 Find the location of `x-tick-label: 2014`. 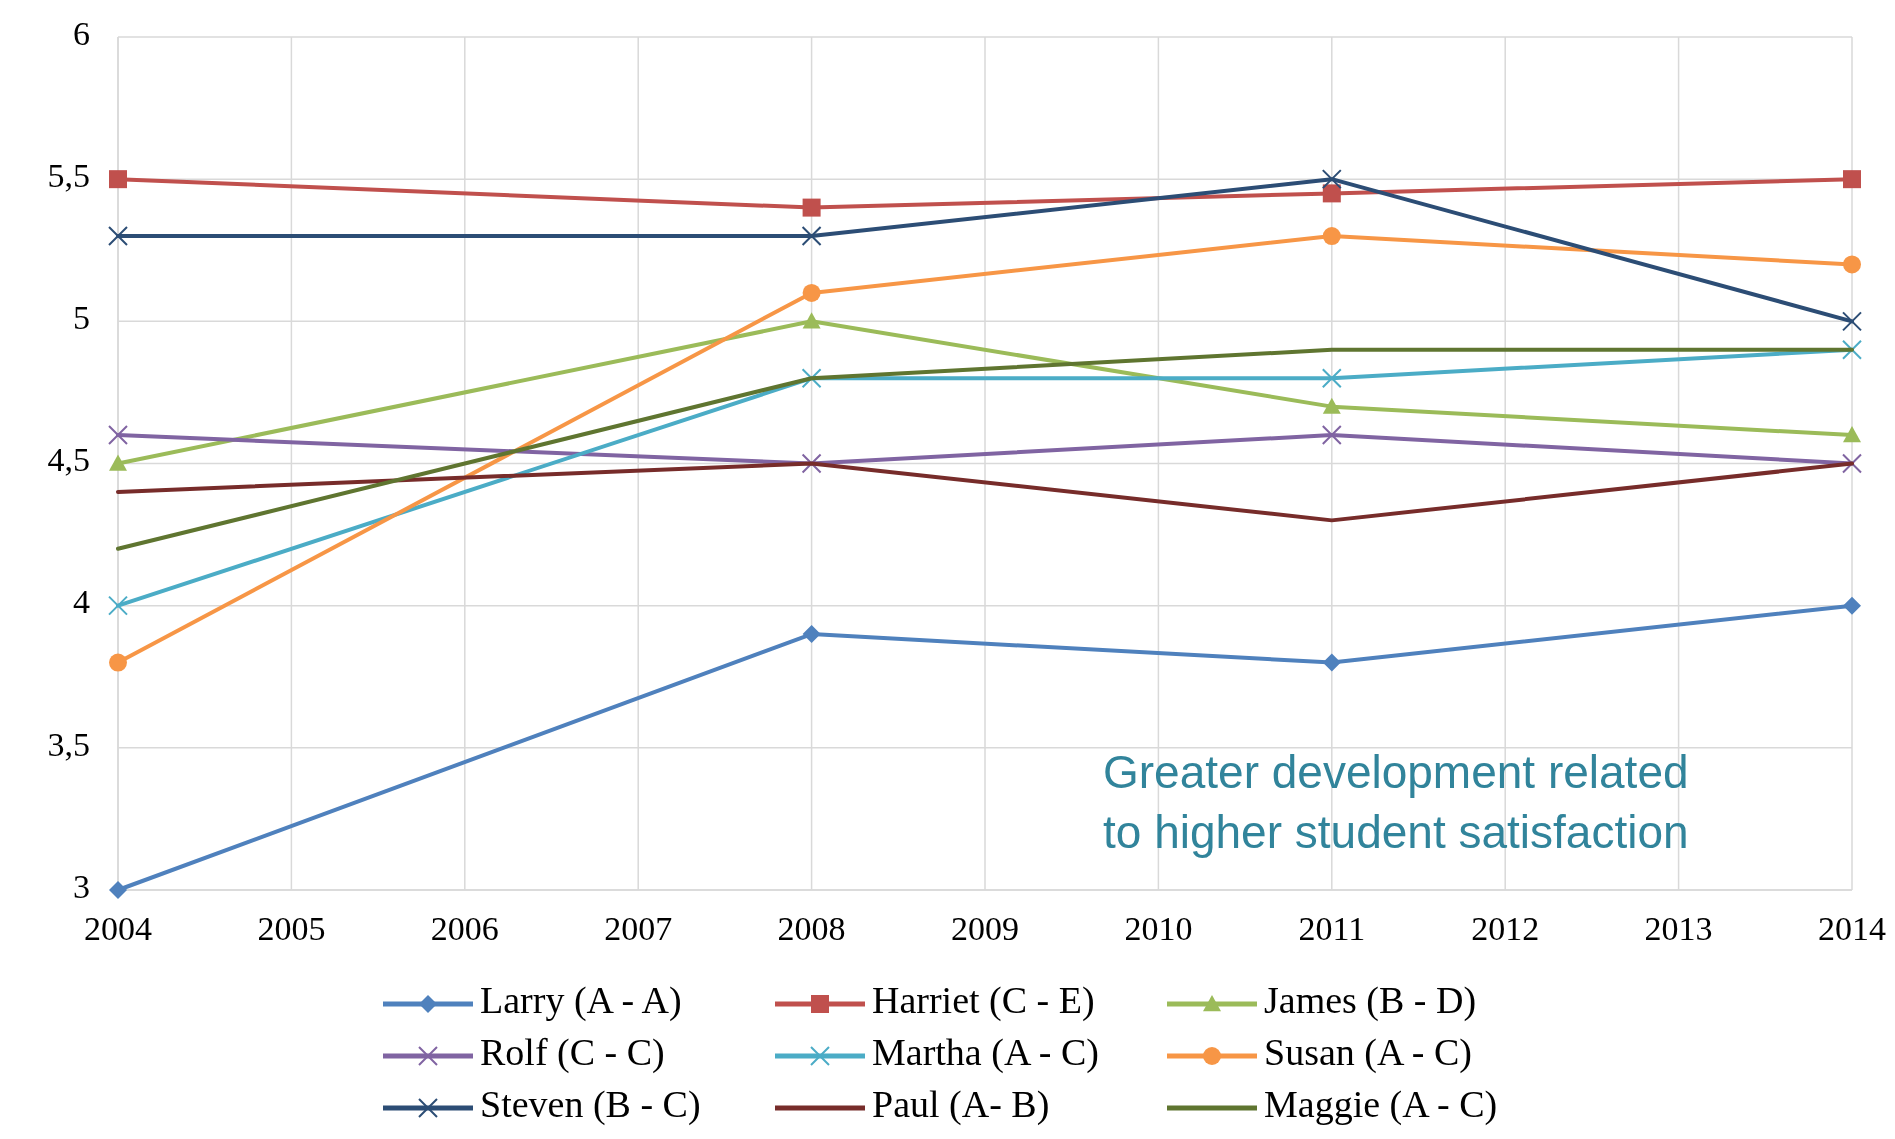

x-tick-label: 2014 is located at coordinates (1852, 928).